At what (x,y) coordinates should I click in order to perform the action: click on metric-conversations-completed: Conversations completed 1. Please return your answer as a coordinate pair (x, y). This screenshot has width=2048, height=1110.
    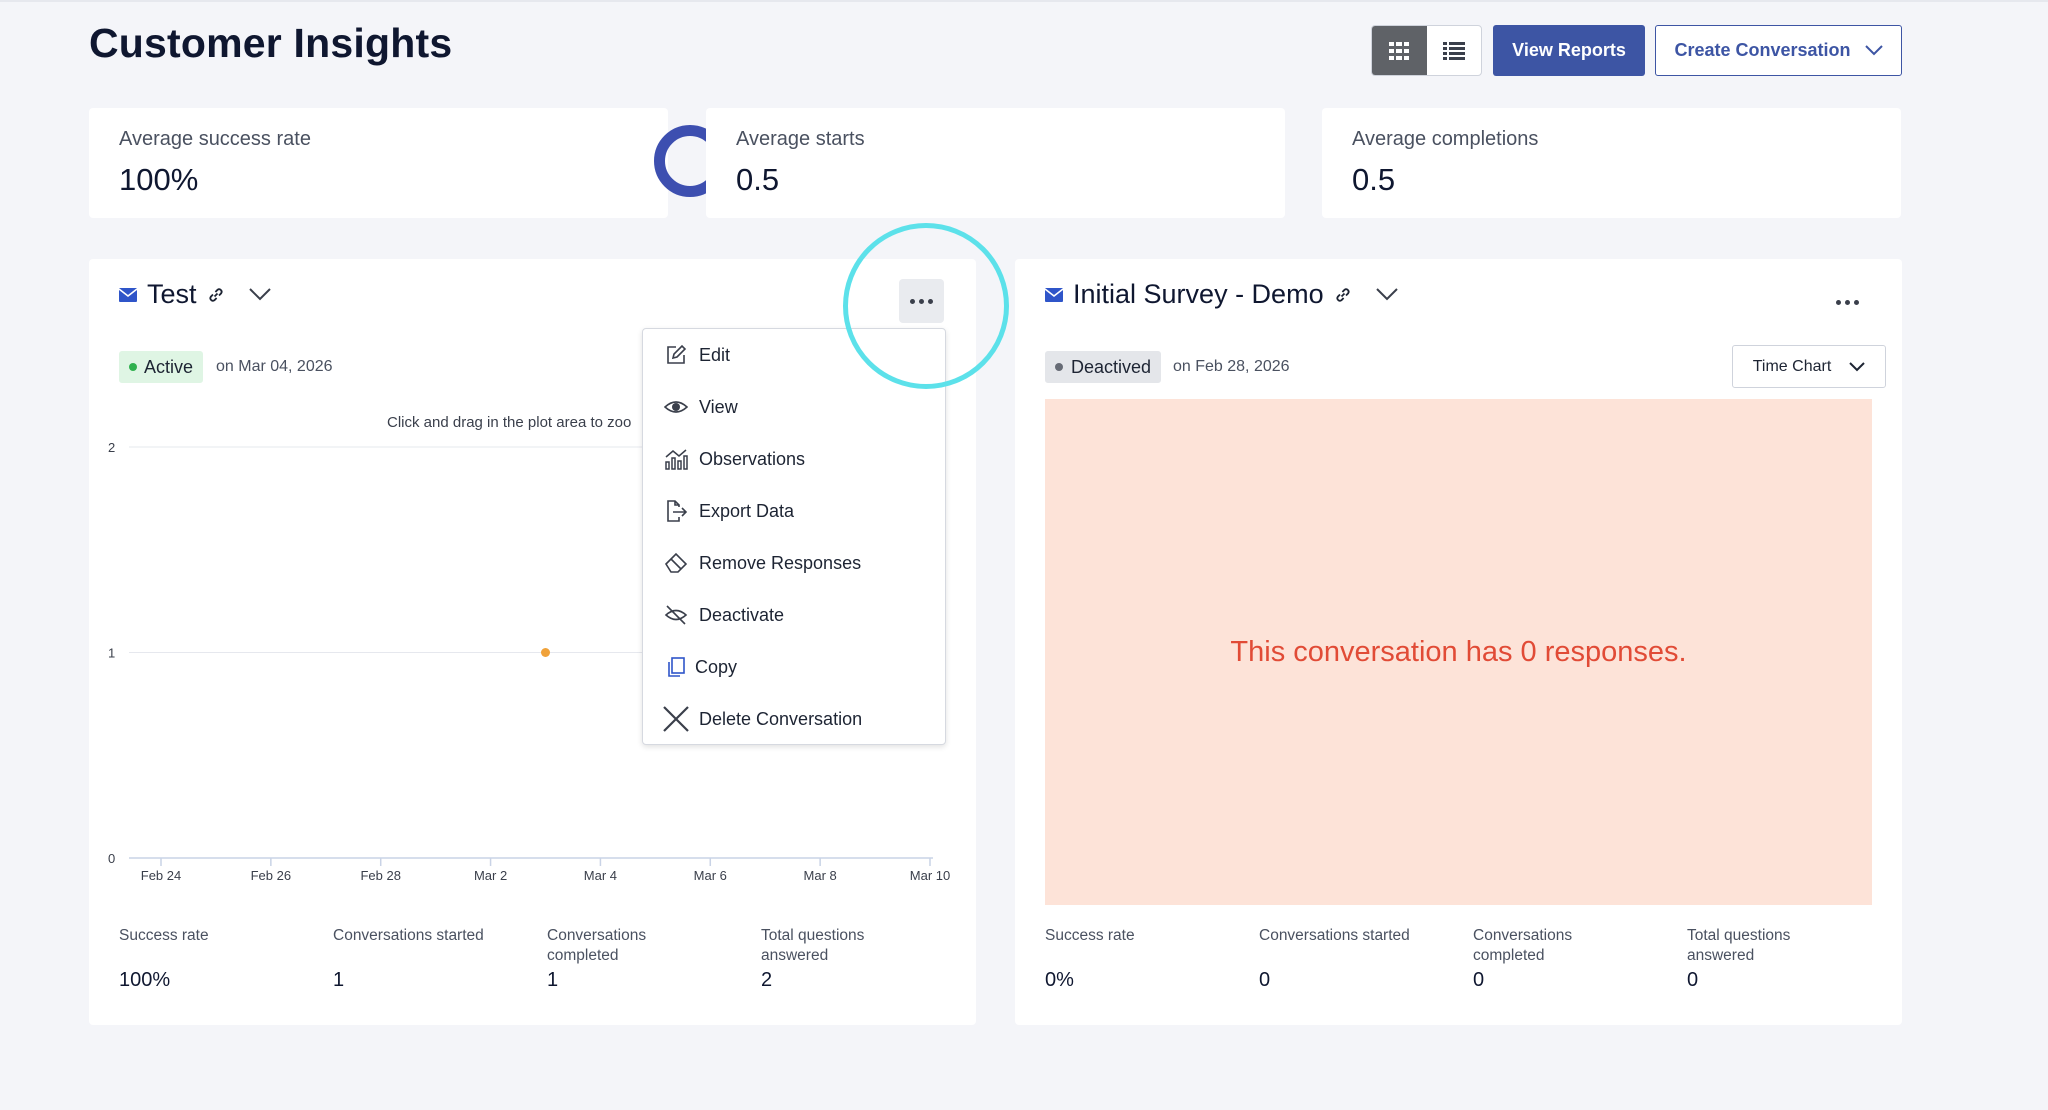
    Looking at the image, I should click on (612, 958).